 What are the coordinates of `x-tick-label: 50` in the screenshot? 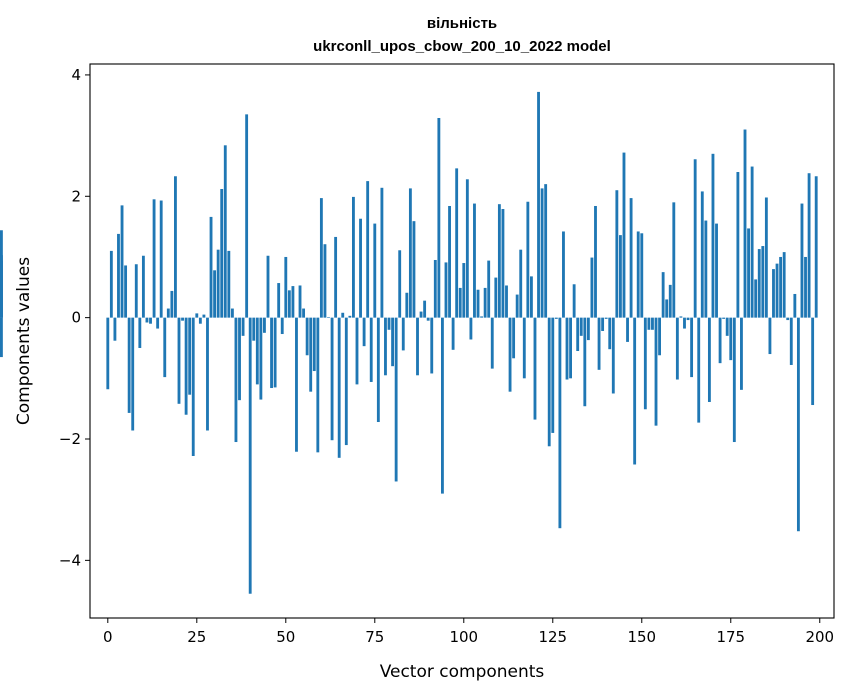 It's located at (285, 637).